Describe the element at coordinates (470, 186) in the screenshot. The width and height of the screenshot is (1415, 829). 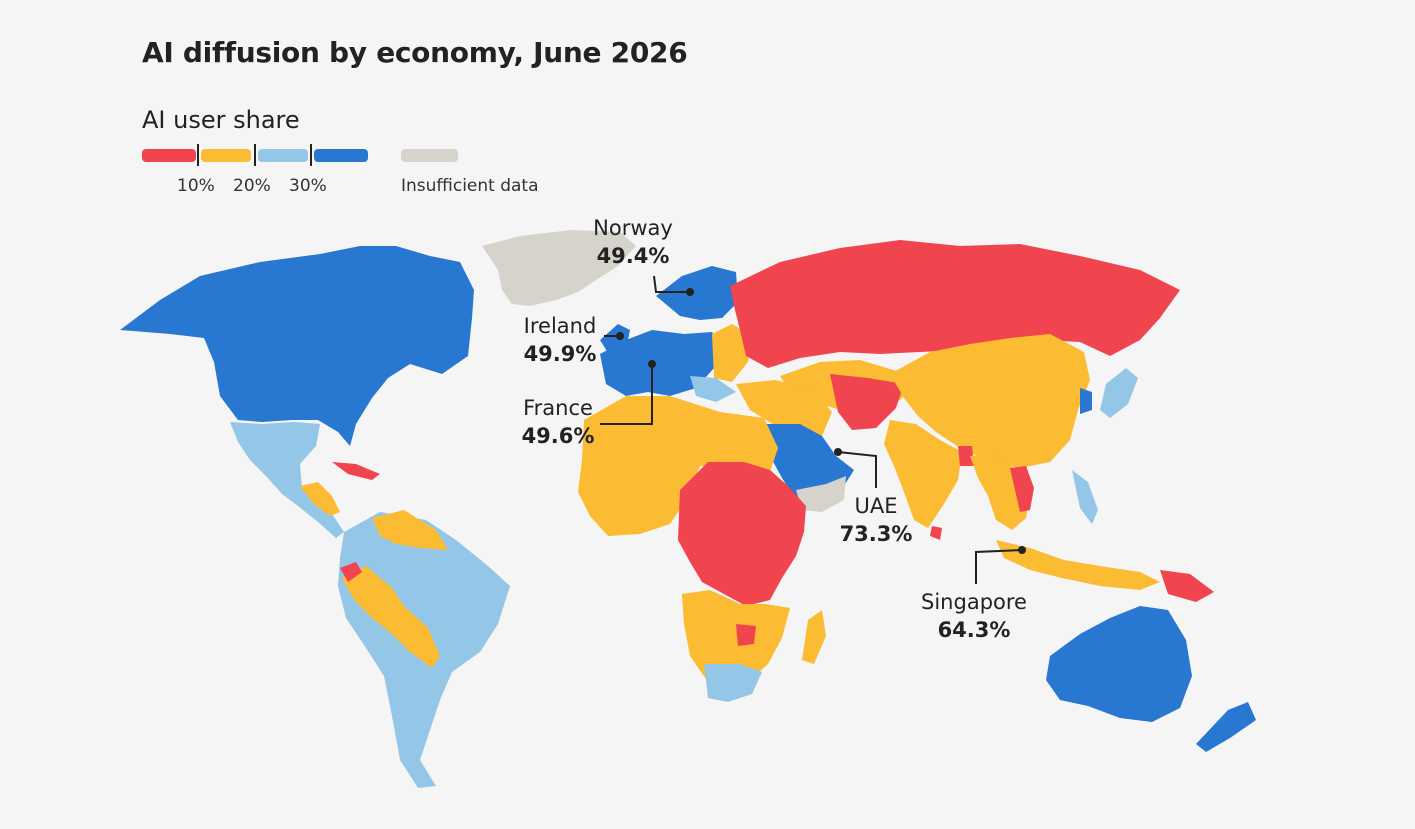
I see `legend-insufficient-label: Insufficient data` at that location.